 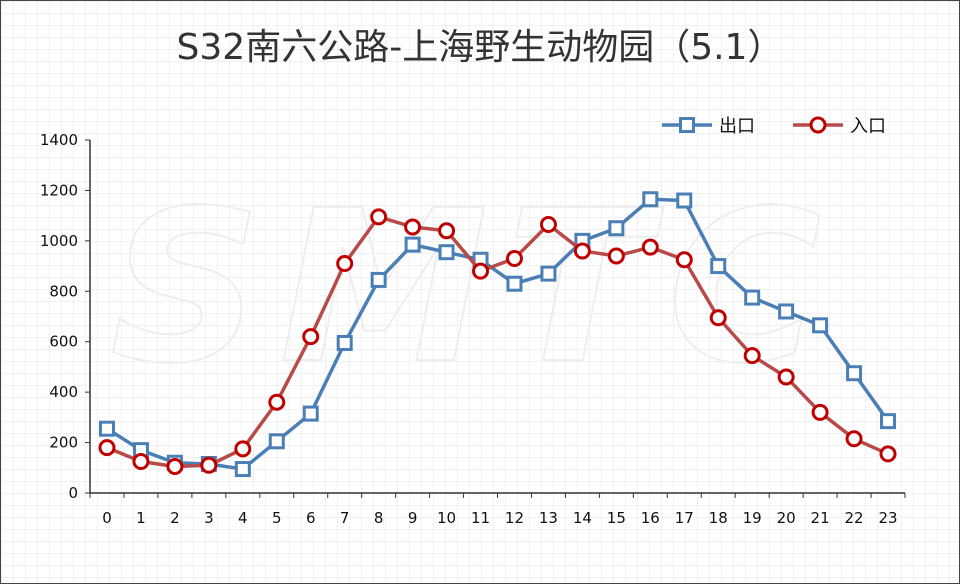 I want to click on y-tick-label: 600, so click(x=63, y=342).